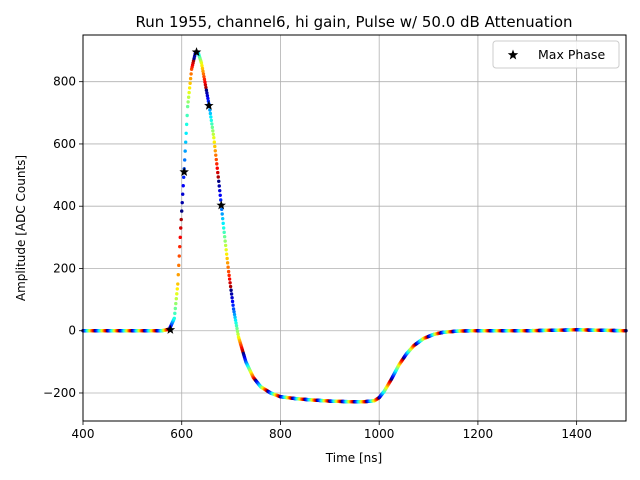  Describe the element at coordinates (64, 268) in the screenshot. I see `y-tick-label: 200` at that location.